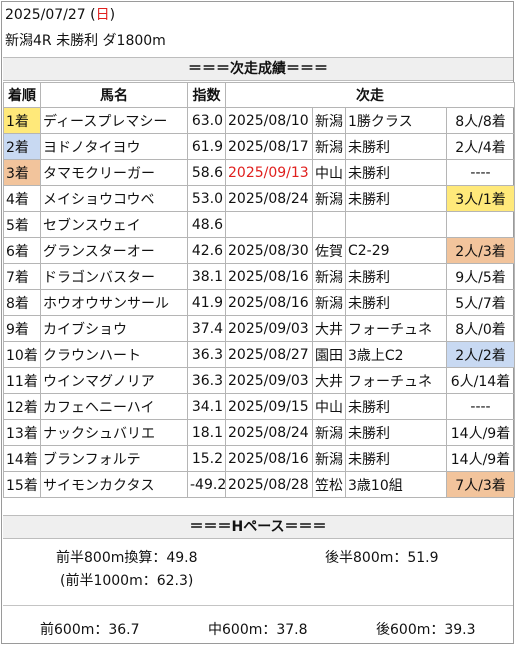 This screenshot has width=517, height=647. Describe the element at coordinates (22, 328) in the screenshot. I see `rank-cell: 9着` at that location.